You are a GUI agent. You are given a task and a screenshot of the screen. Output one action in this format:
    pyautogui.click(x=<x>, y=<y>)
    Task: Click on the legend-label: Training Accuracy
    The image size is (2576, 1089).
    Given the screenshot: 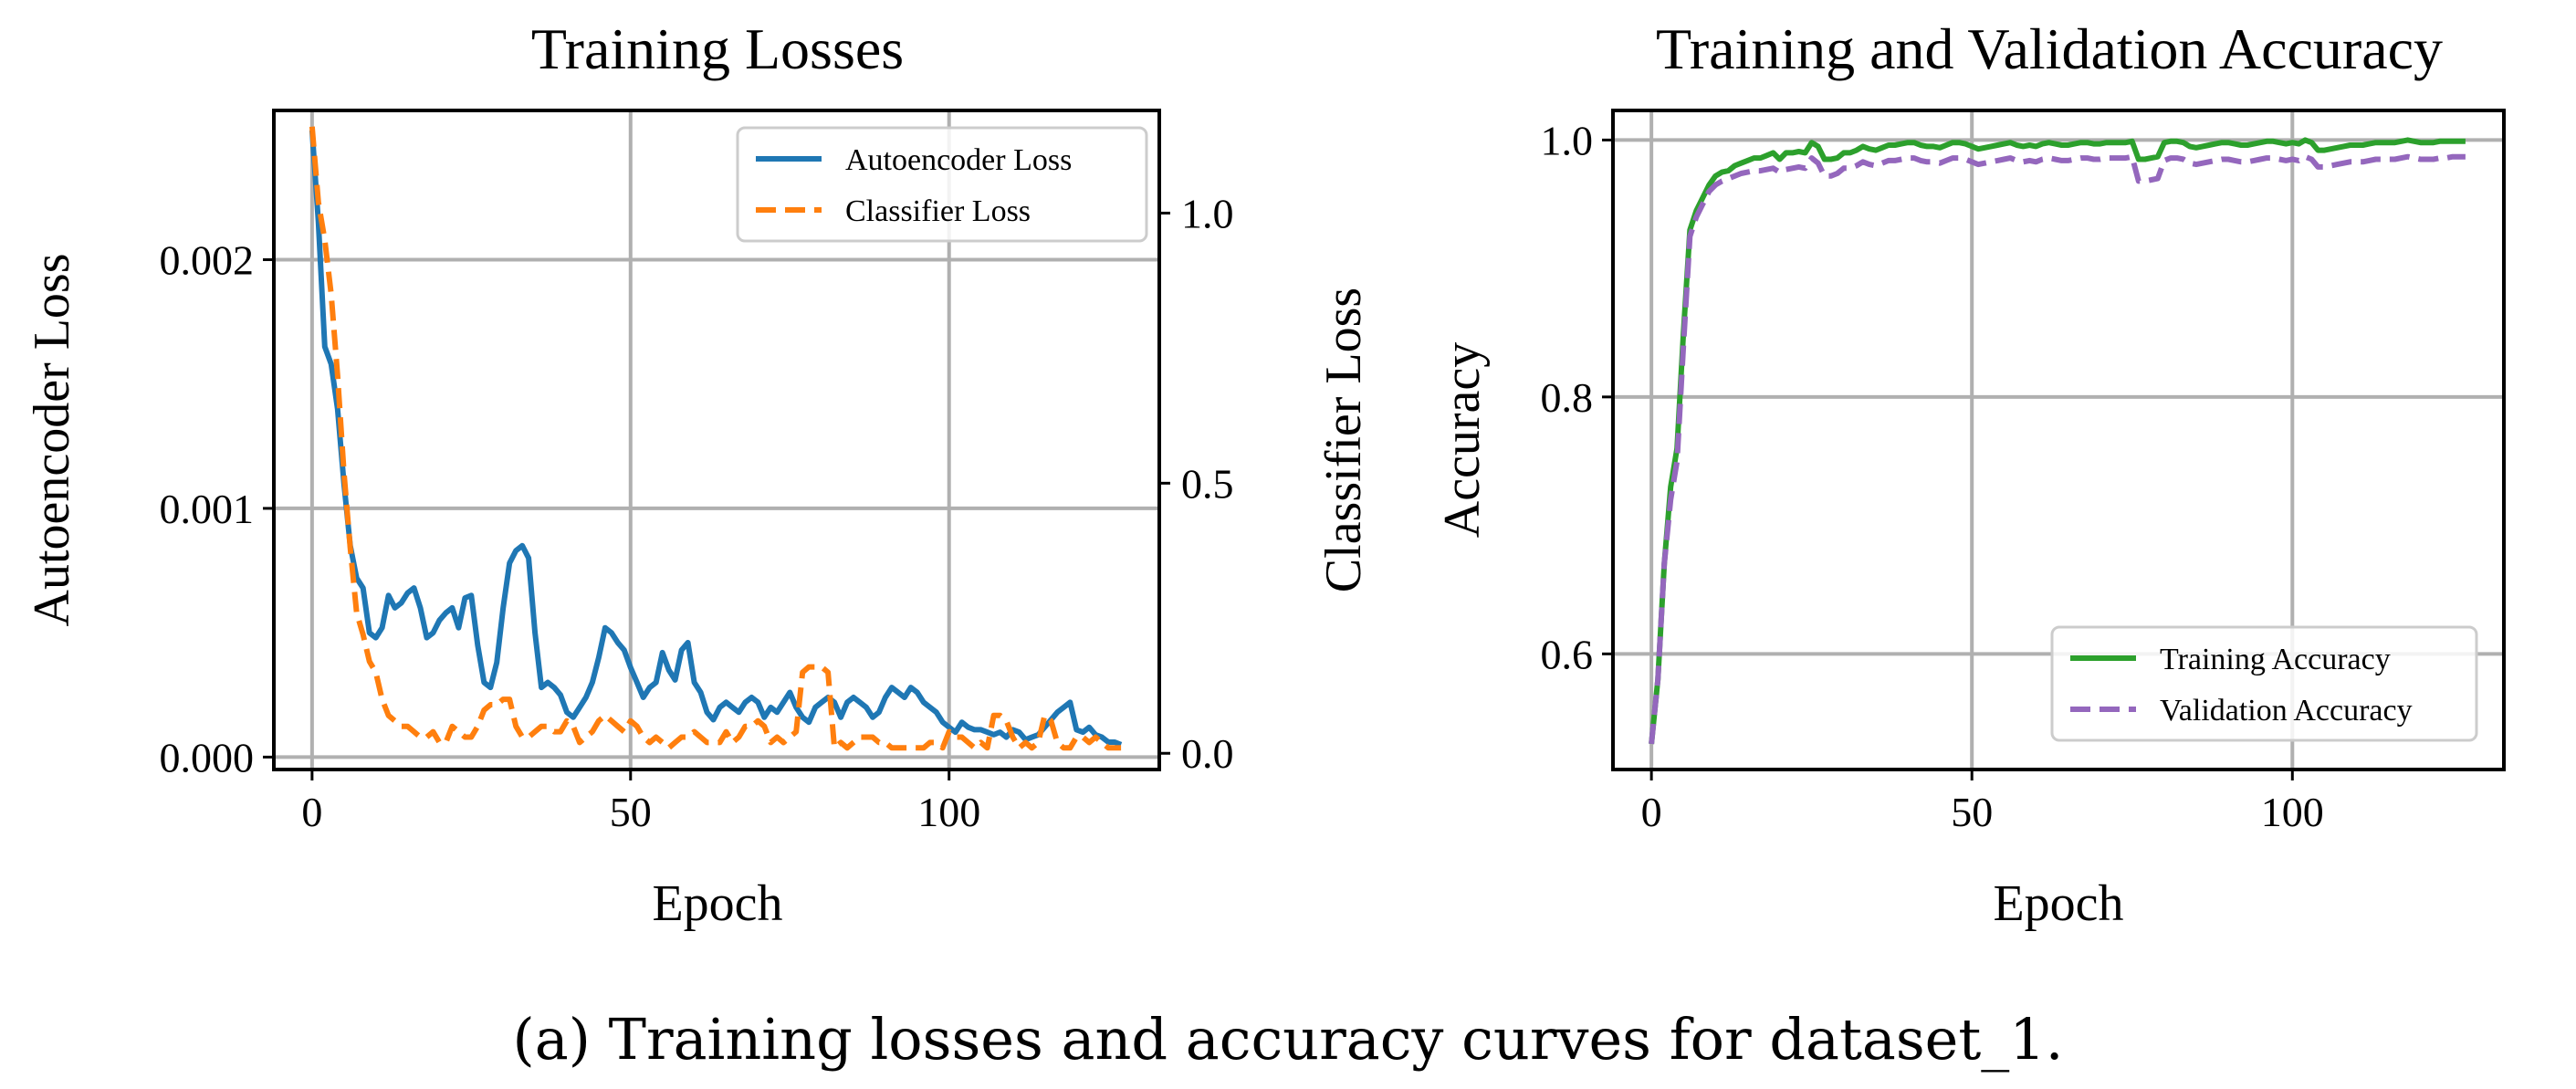 What is the action you would take?
    pyautogui.click(x=2276, y=659)
    